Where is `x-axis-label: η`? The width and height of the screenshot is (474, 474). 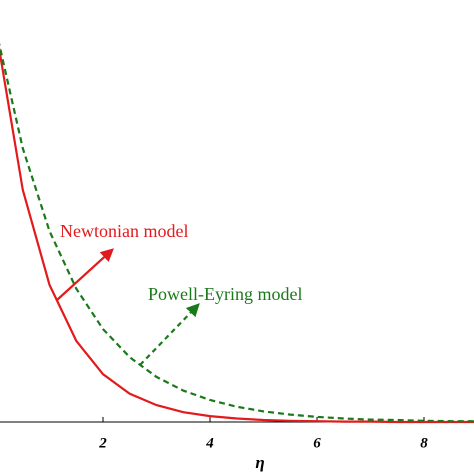 x-axis-label: η is located at coordinates (259, 462).